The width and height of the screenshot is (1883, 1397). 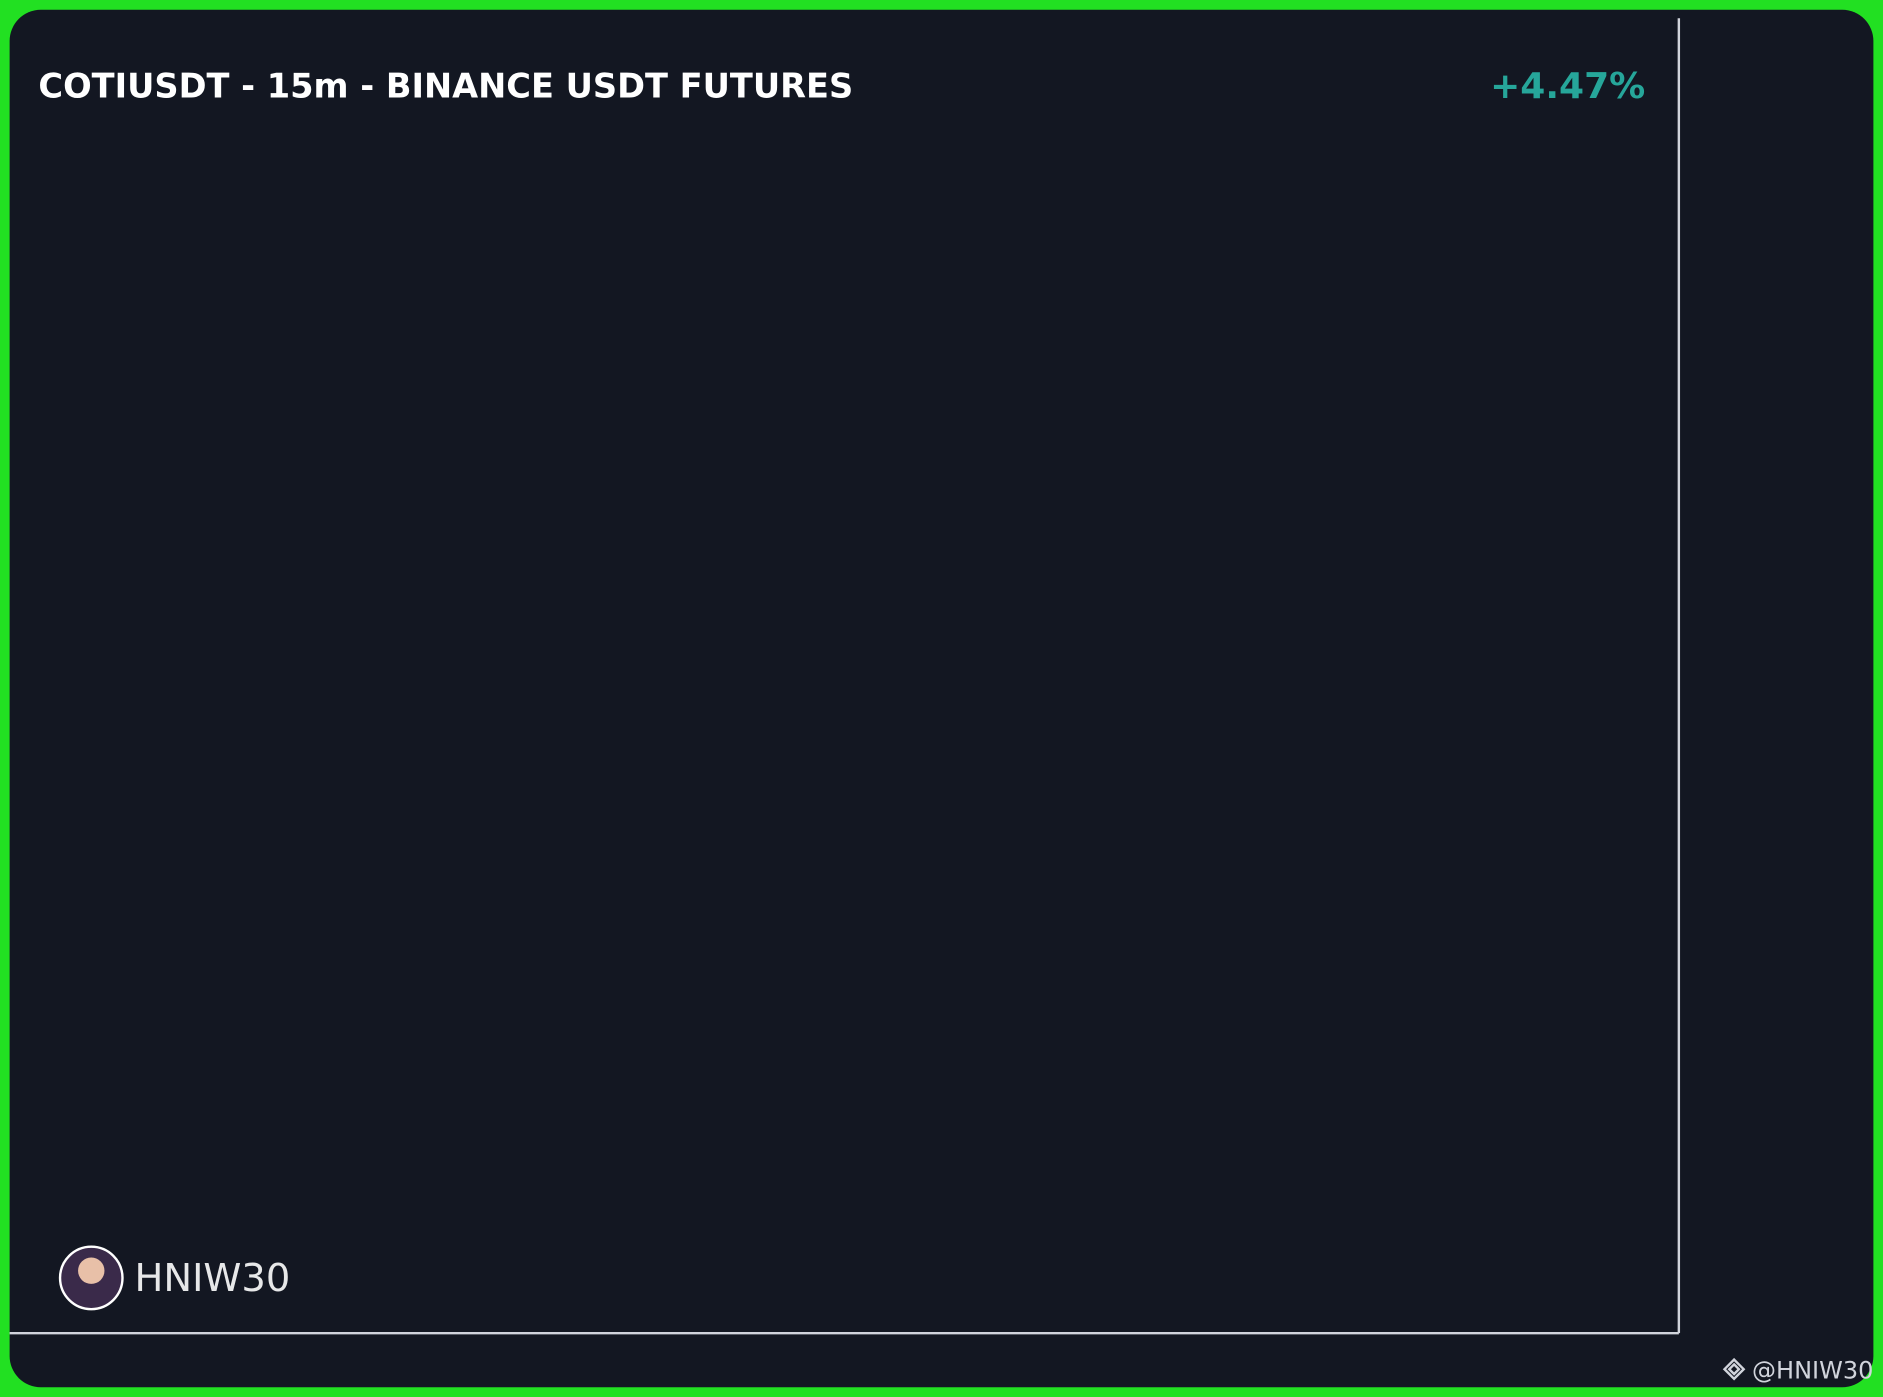 What do you see at coordinates (91, 1270) in the screenshot?
I see `avatar-face` at bounding box center [91, 1270].